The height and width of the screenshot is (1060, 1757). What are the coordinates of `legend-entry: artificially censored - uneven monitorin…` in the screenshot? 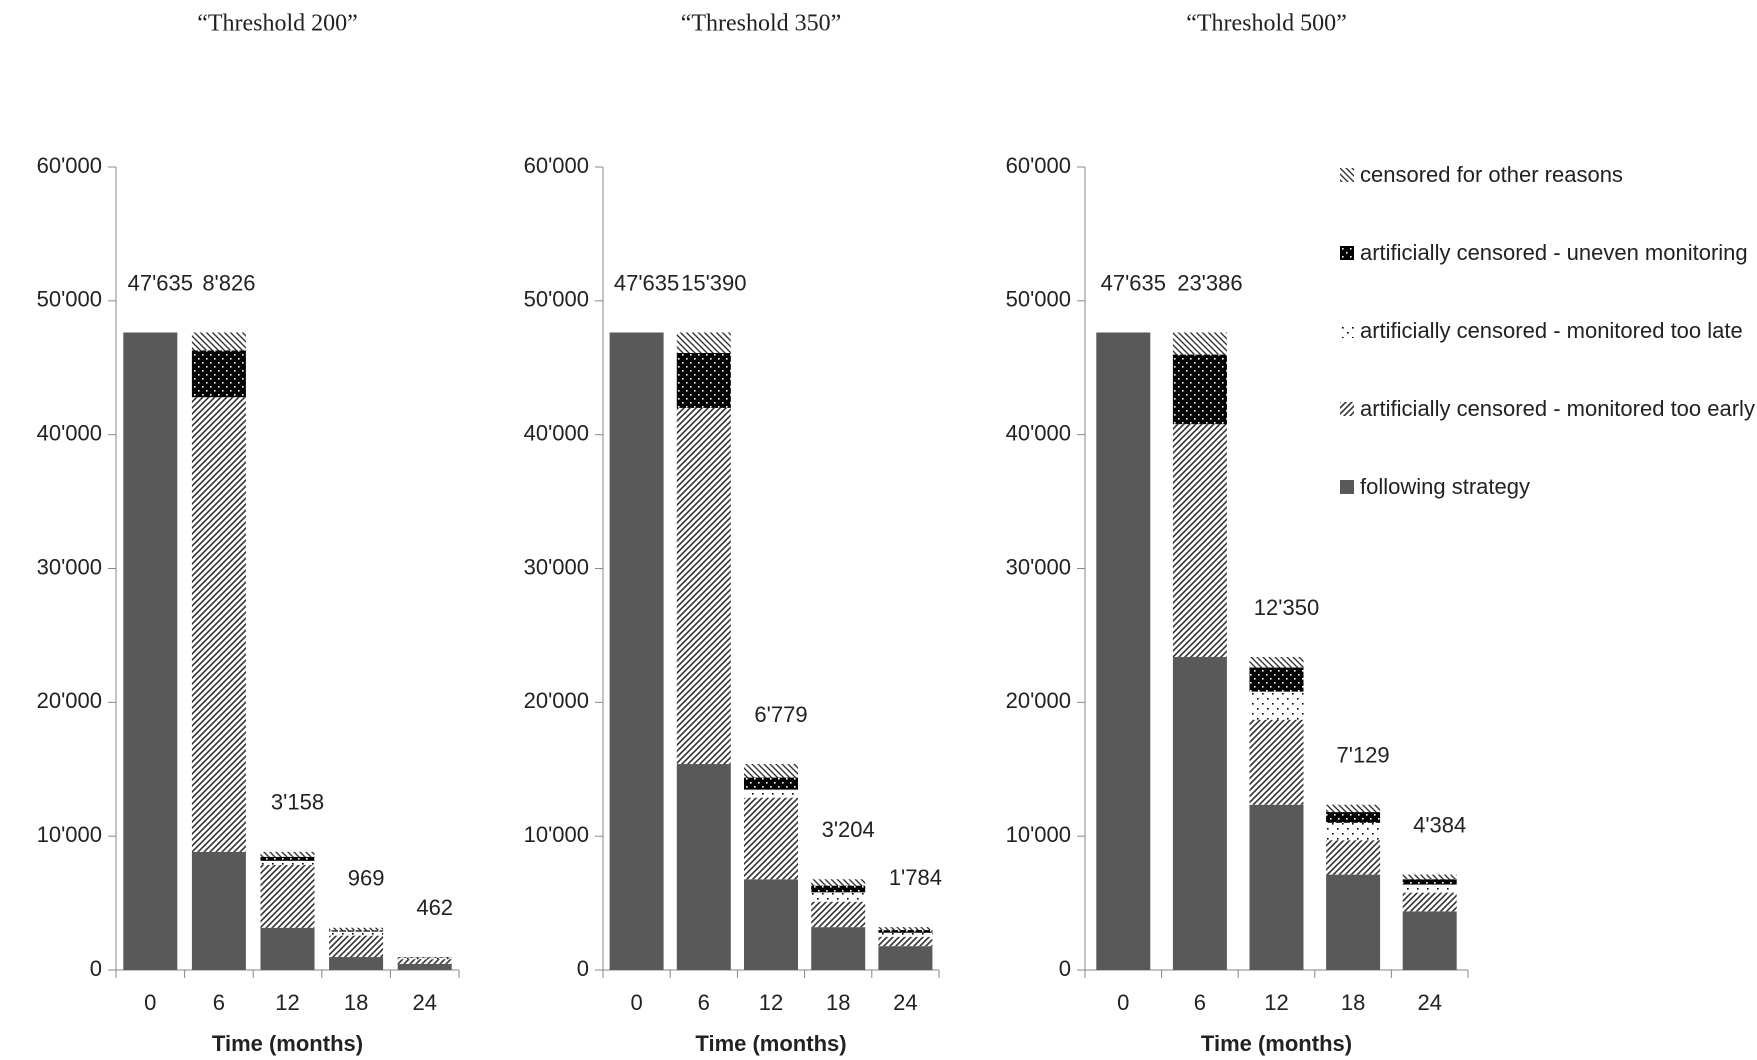 It's located at (1547, 253).